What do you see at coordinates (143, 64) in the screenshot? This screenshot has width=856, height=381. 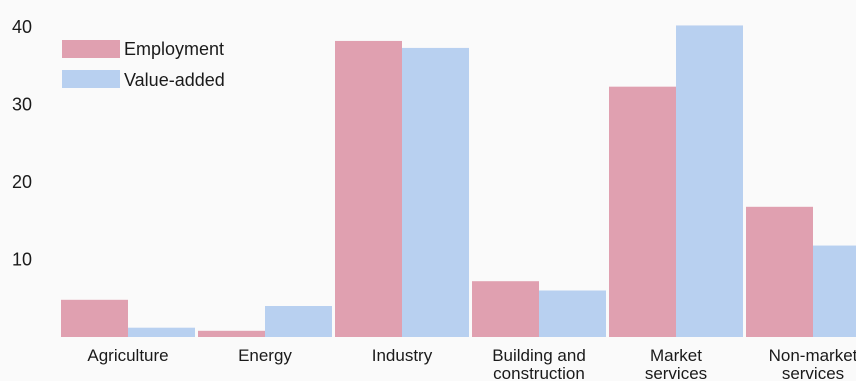 I see `legend: Employment Value-added` at bounding box center [143, 64].